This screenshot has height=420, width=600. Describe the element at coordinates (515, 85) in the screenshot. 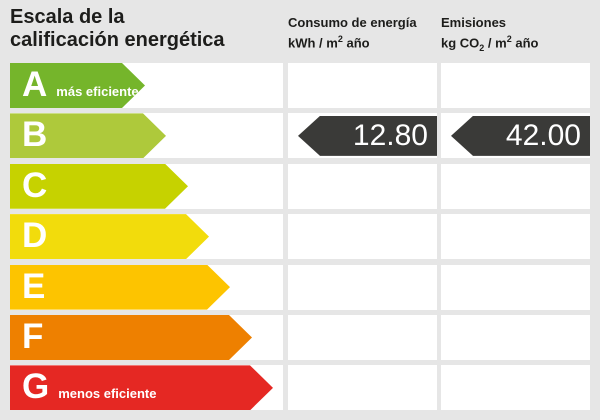

I see `emisiones-cell-a` at that location.